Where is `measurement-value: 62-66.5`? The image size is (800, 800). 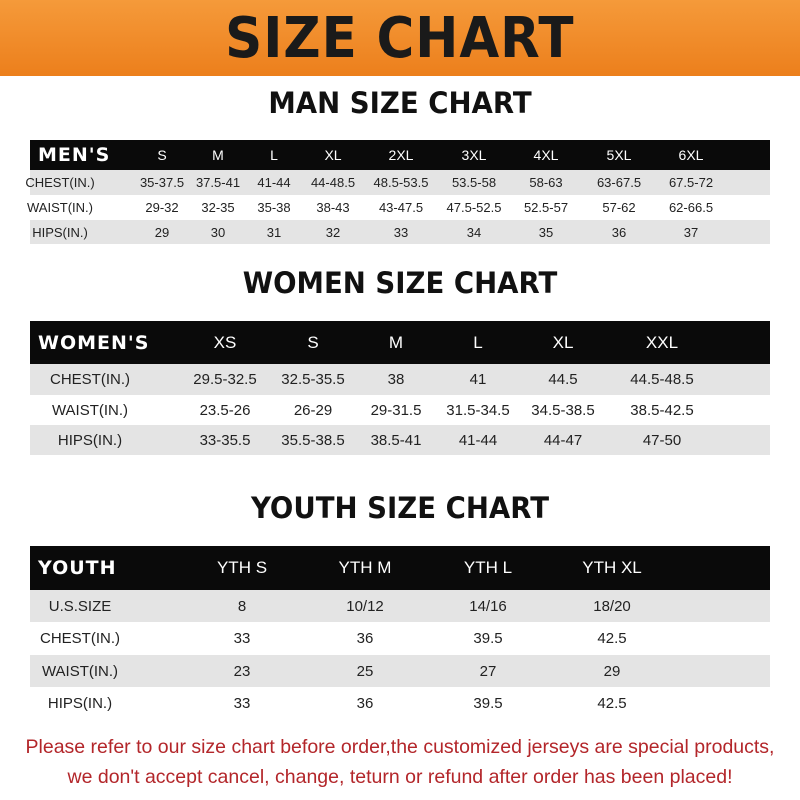 measurement-value: 62-66.5 is located at coordinates (691, 207).